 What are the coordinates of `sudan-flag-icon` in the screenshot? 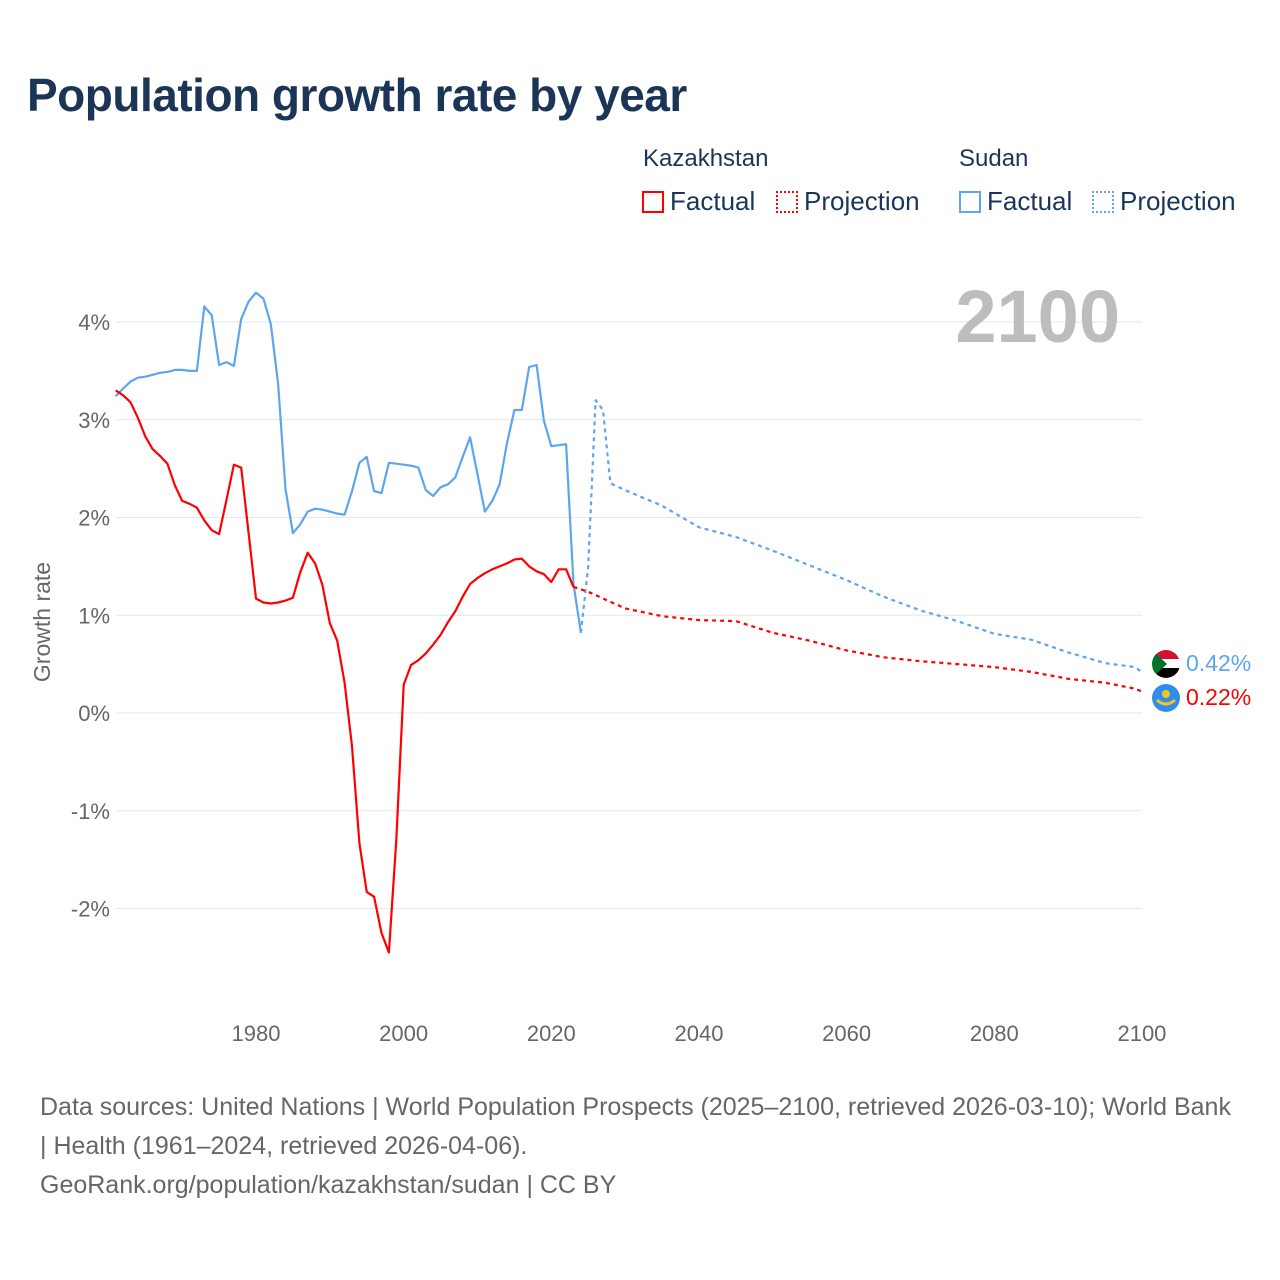 It's located at (1166, 664).